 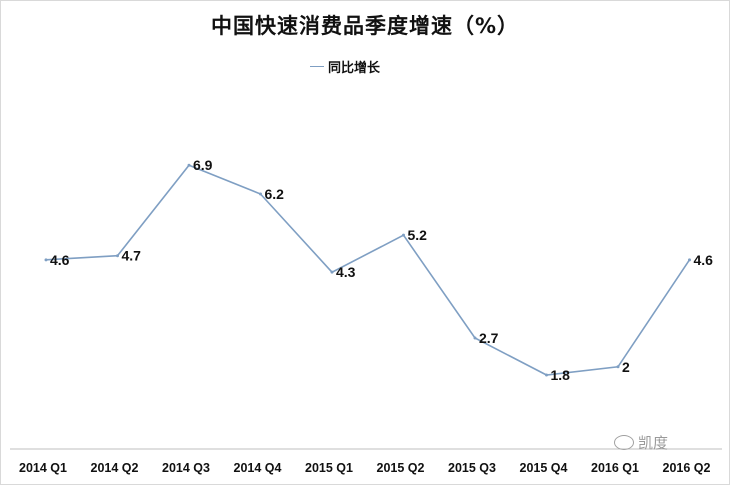 I want to click on data-label: 4.3, so click(x=346, y=272).